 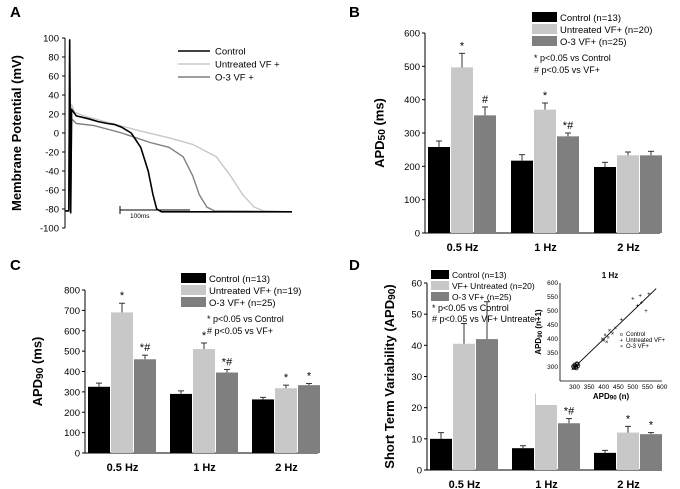 What do you see at coordinates (53, 77) in the screenshot?
I see `y-tick-label-a: 60` at bounding box center [53, 77].